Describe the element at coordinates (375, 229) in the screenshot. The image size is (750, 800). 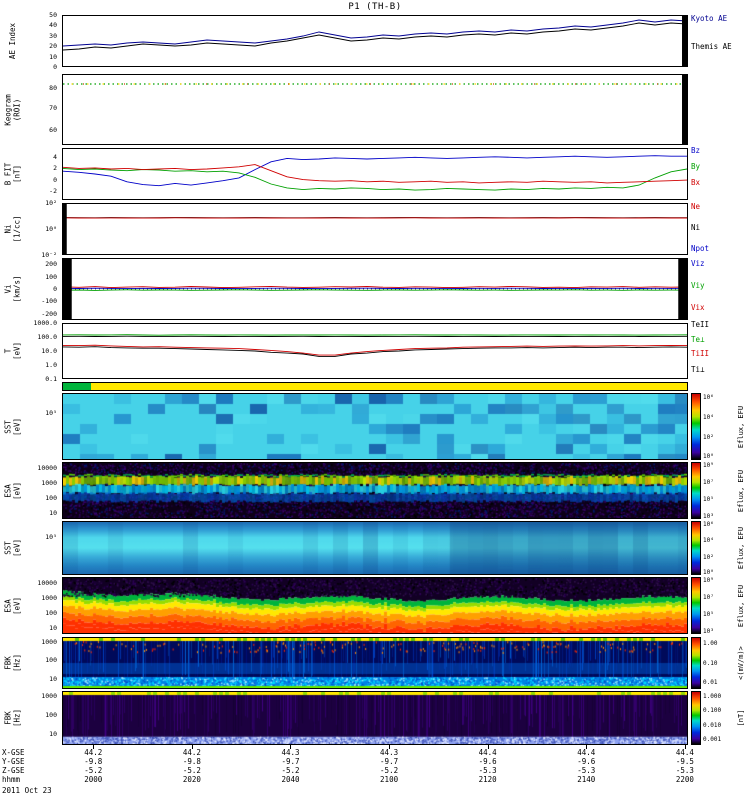
I see `panel-ni` at that location.